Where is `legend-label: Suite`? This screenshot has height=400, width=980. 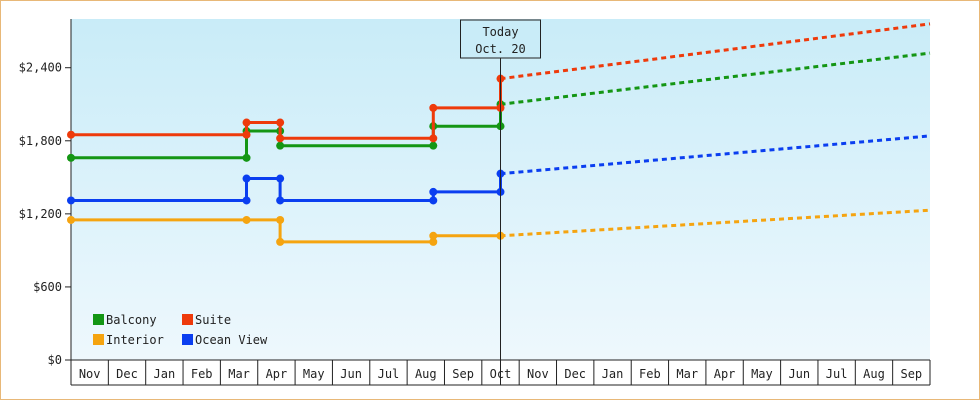 legend-label: Suite is located at coordinates (213, 320).